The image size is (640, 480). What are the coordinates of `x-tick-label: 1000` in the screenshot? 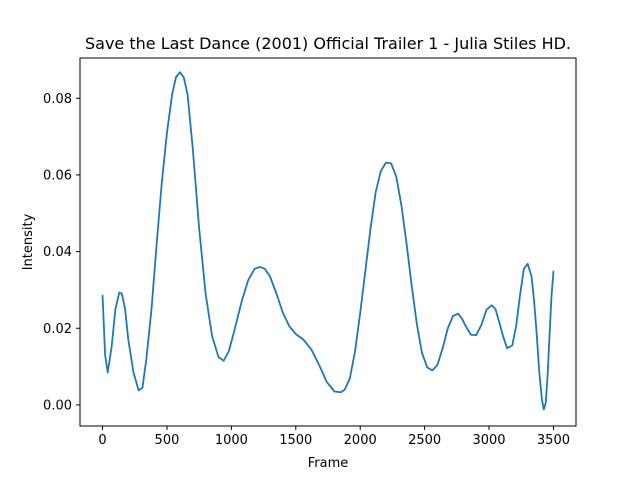 It's located at (231, 440).